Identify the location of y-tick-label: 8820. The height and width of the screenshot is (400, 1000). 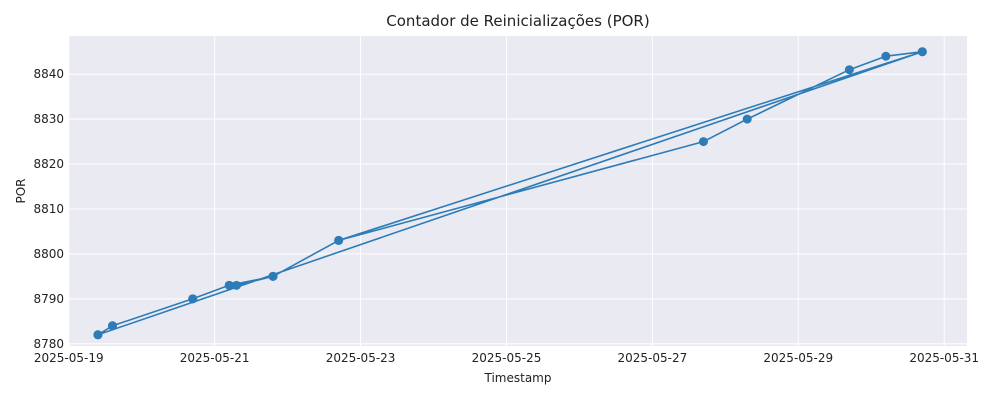
(48, 164).